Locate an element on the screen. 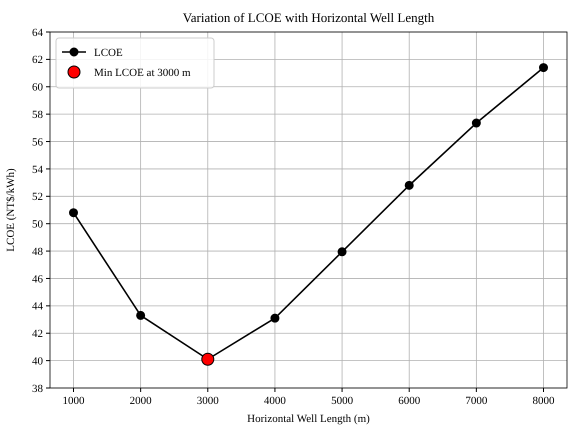 The width and height of the screenshot is (579, 432). x-tick-label: 2000 is located at coordinates (141, 401).